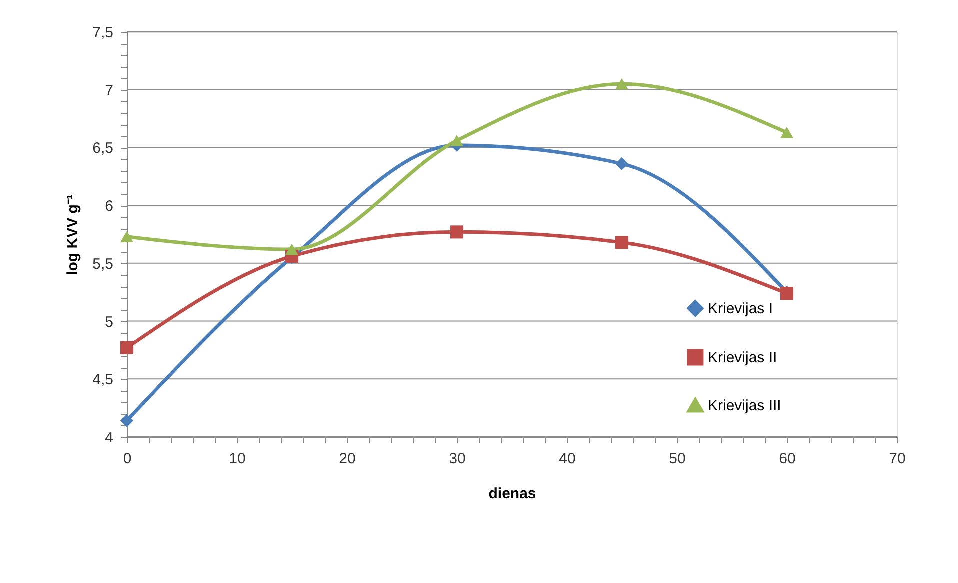  What do you see at coordinates (103, 149) in the screenshot?
I see `y-tick-label: 6,5` at bounding box center [103, 149].